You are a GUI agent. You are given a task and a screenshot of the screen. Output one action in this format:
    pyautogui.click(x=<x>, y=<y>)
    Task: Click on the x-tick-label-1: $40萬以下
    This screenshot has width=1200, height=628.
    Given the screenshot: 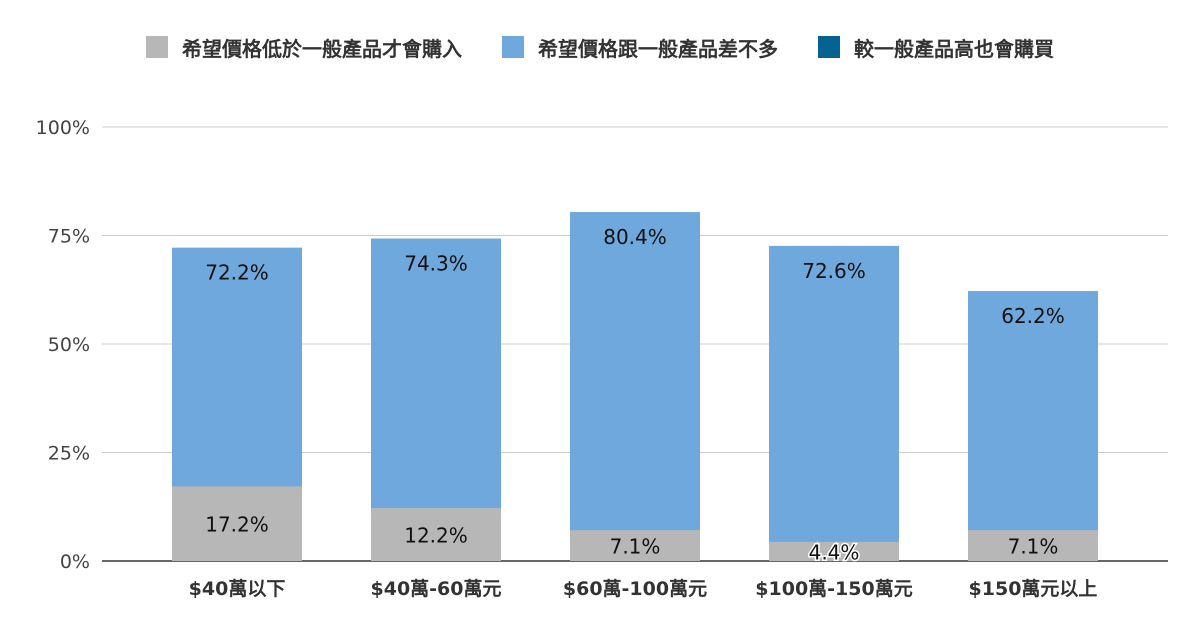 What is the action you would take?
    pyautogui.click(x=237, y=589)
    